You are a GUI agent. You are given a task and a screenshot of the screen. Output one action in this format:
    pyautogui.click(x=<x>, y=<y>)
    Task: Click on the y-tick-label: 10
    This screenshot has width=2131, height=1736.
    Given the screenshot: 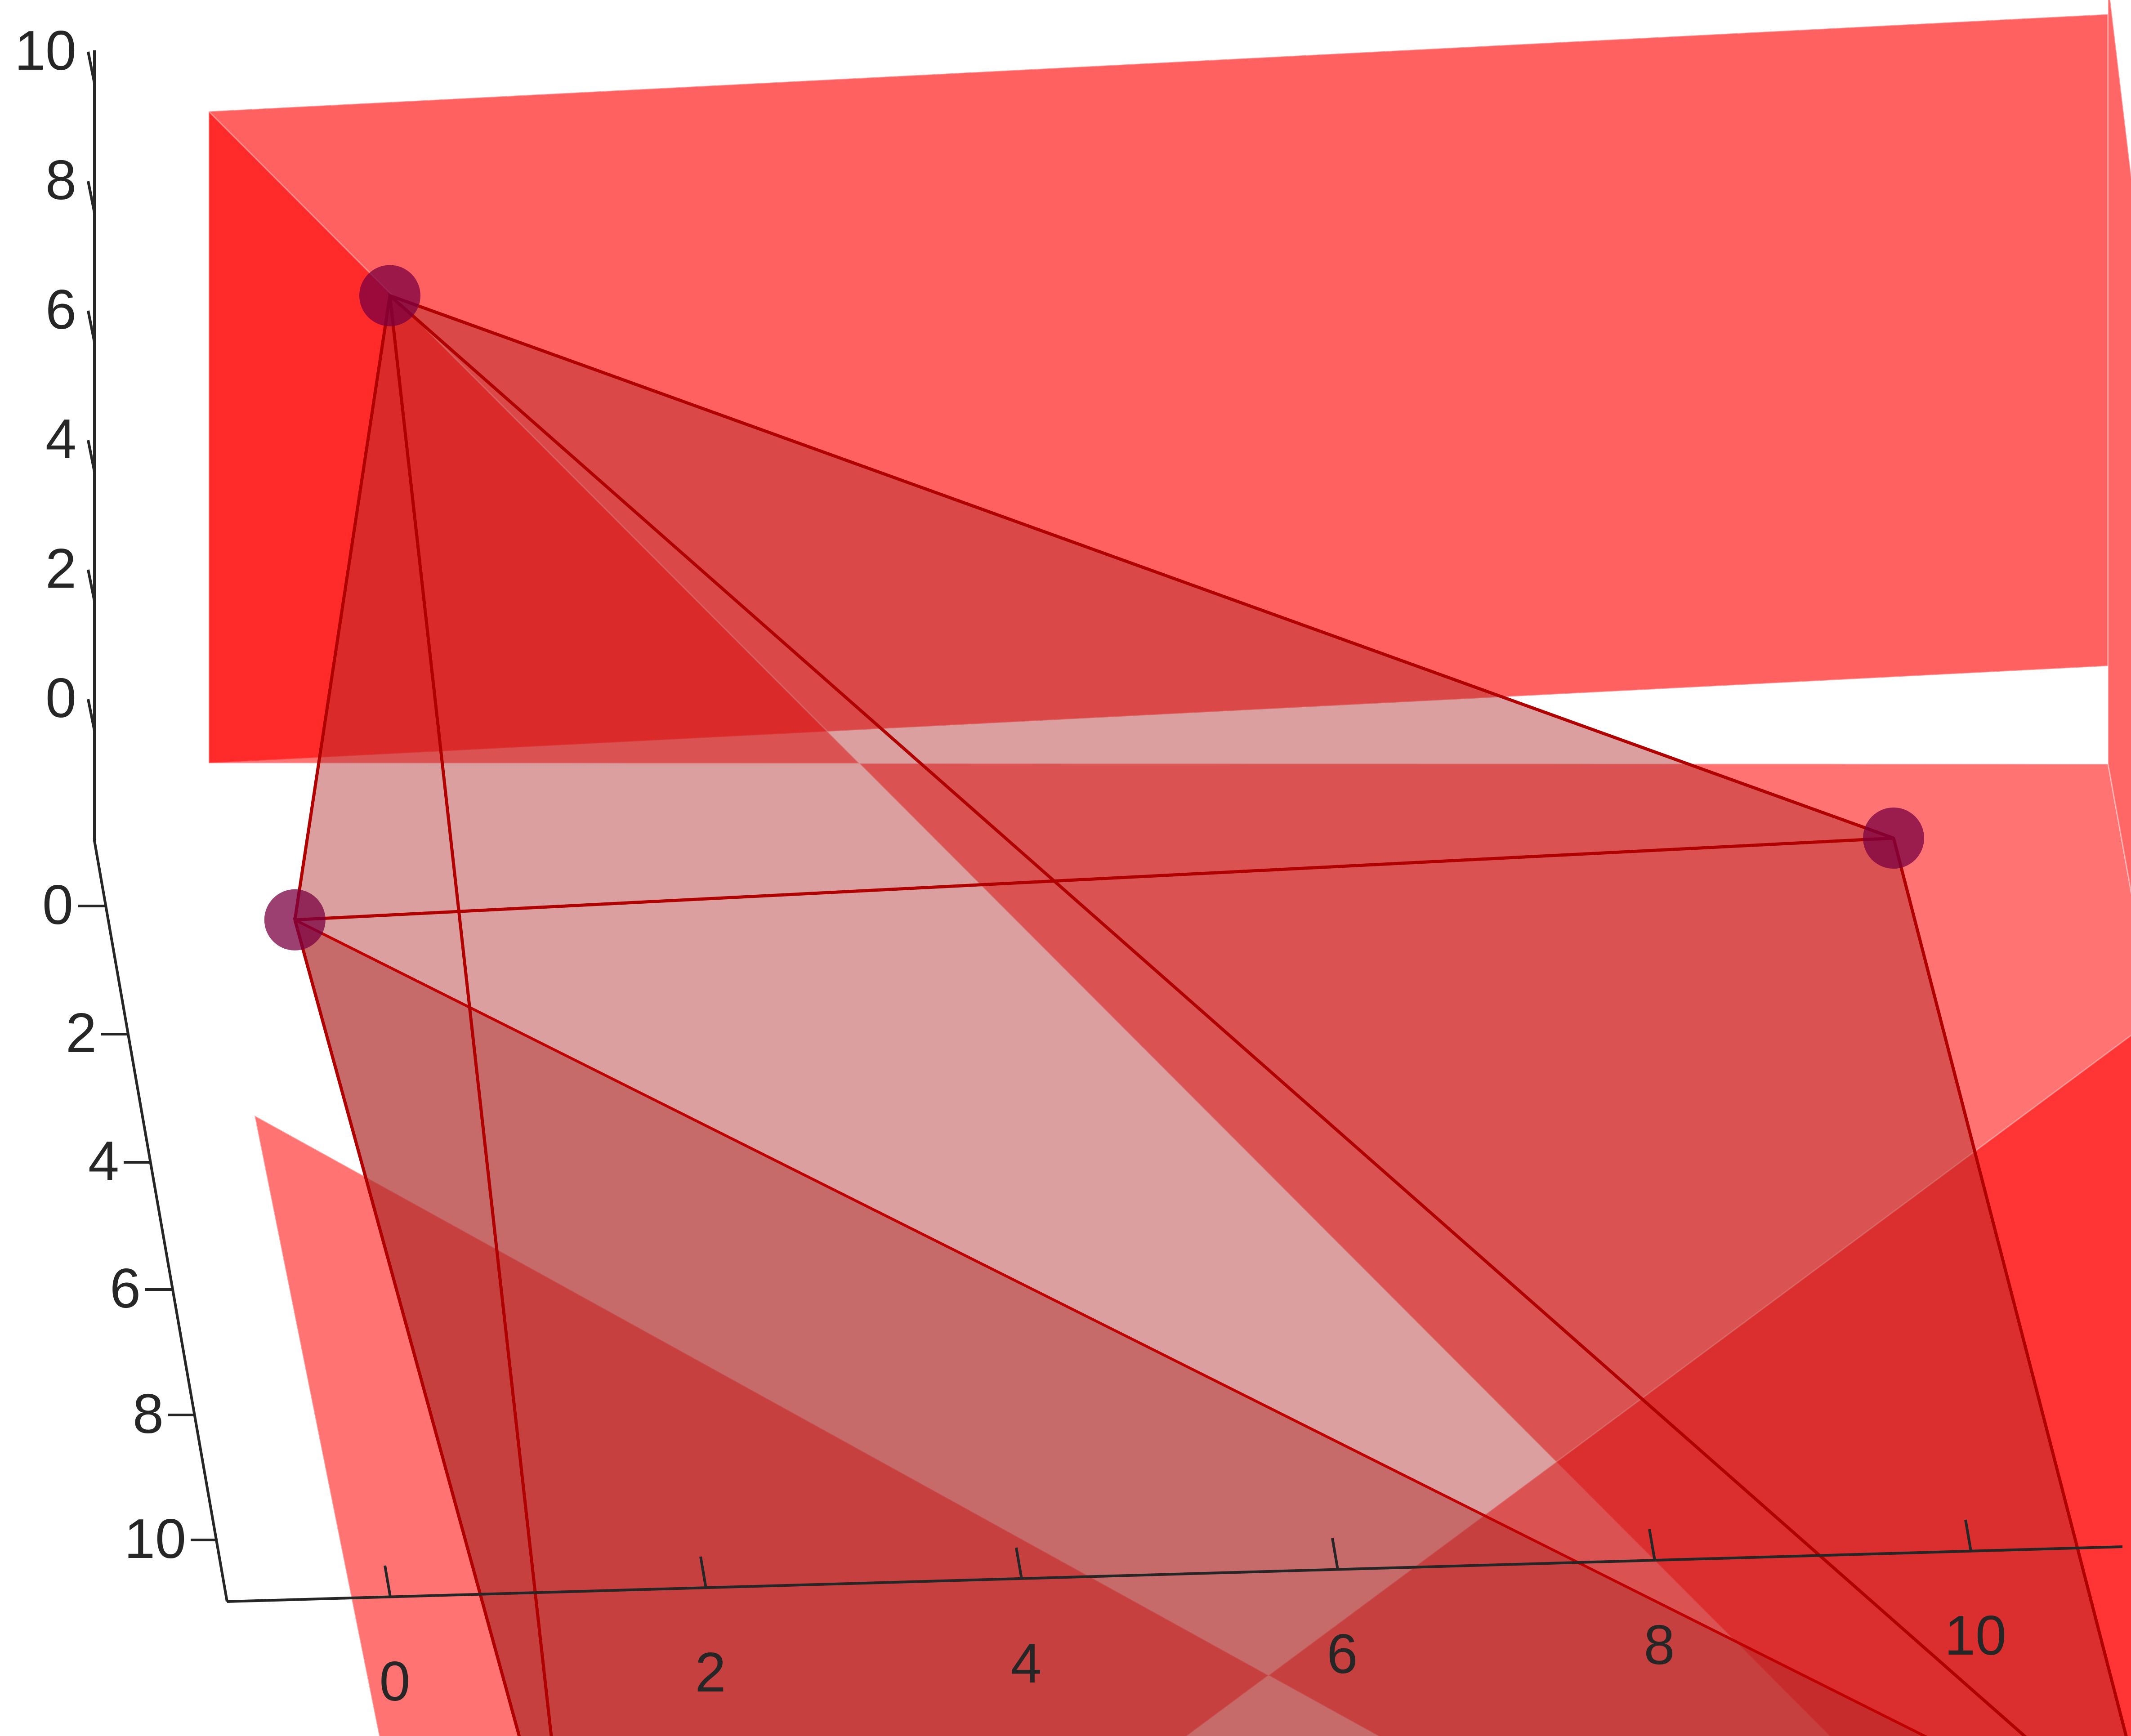 What is the action you would take?
    pyautogui.click(x=155, y=1539)
    